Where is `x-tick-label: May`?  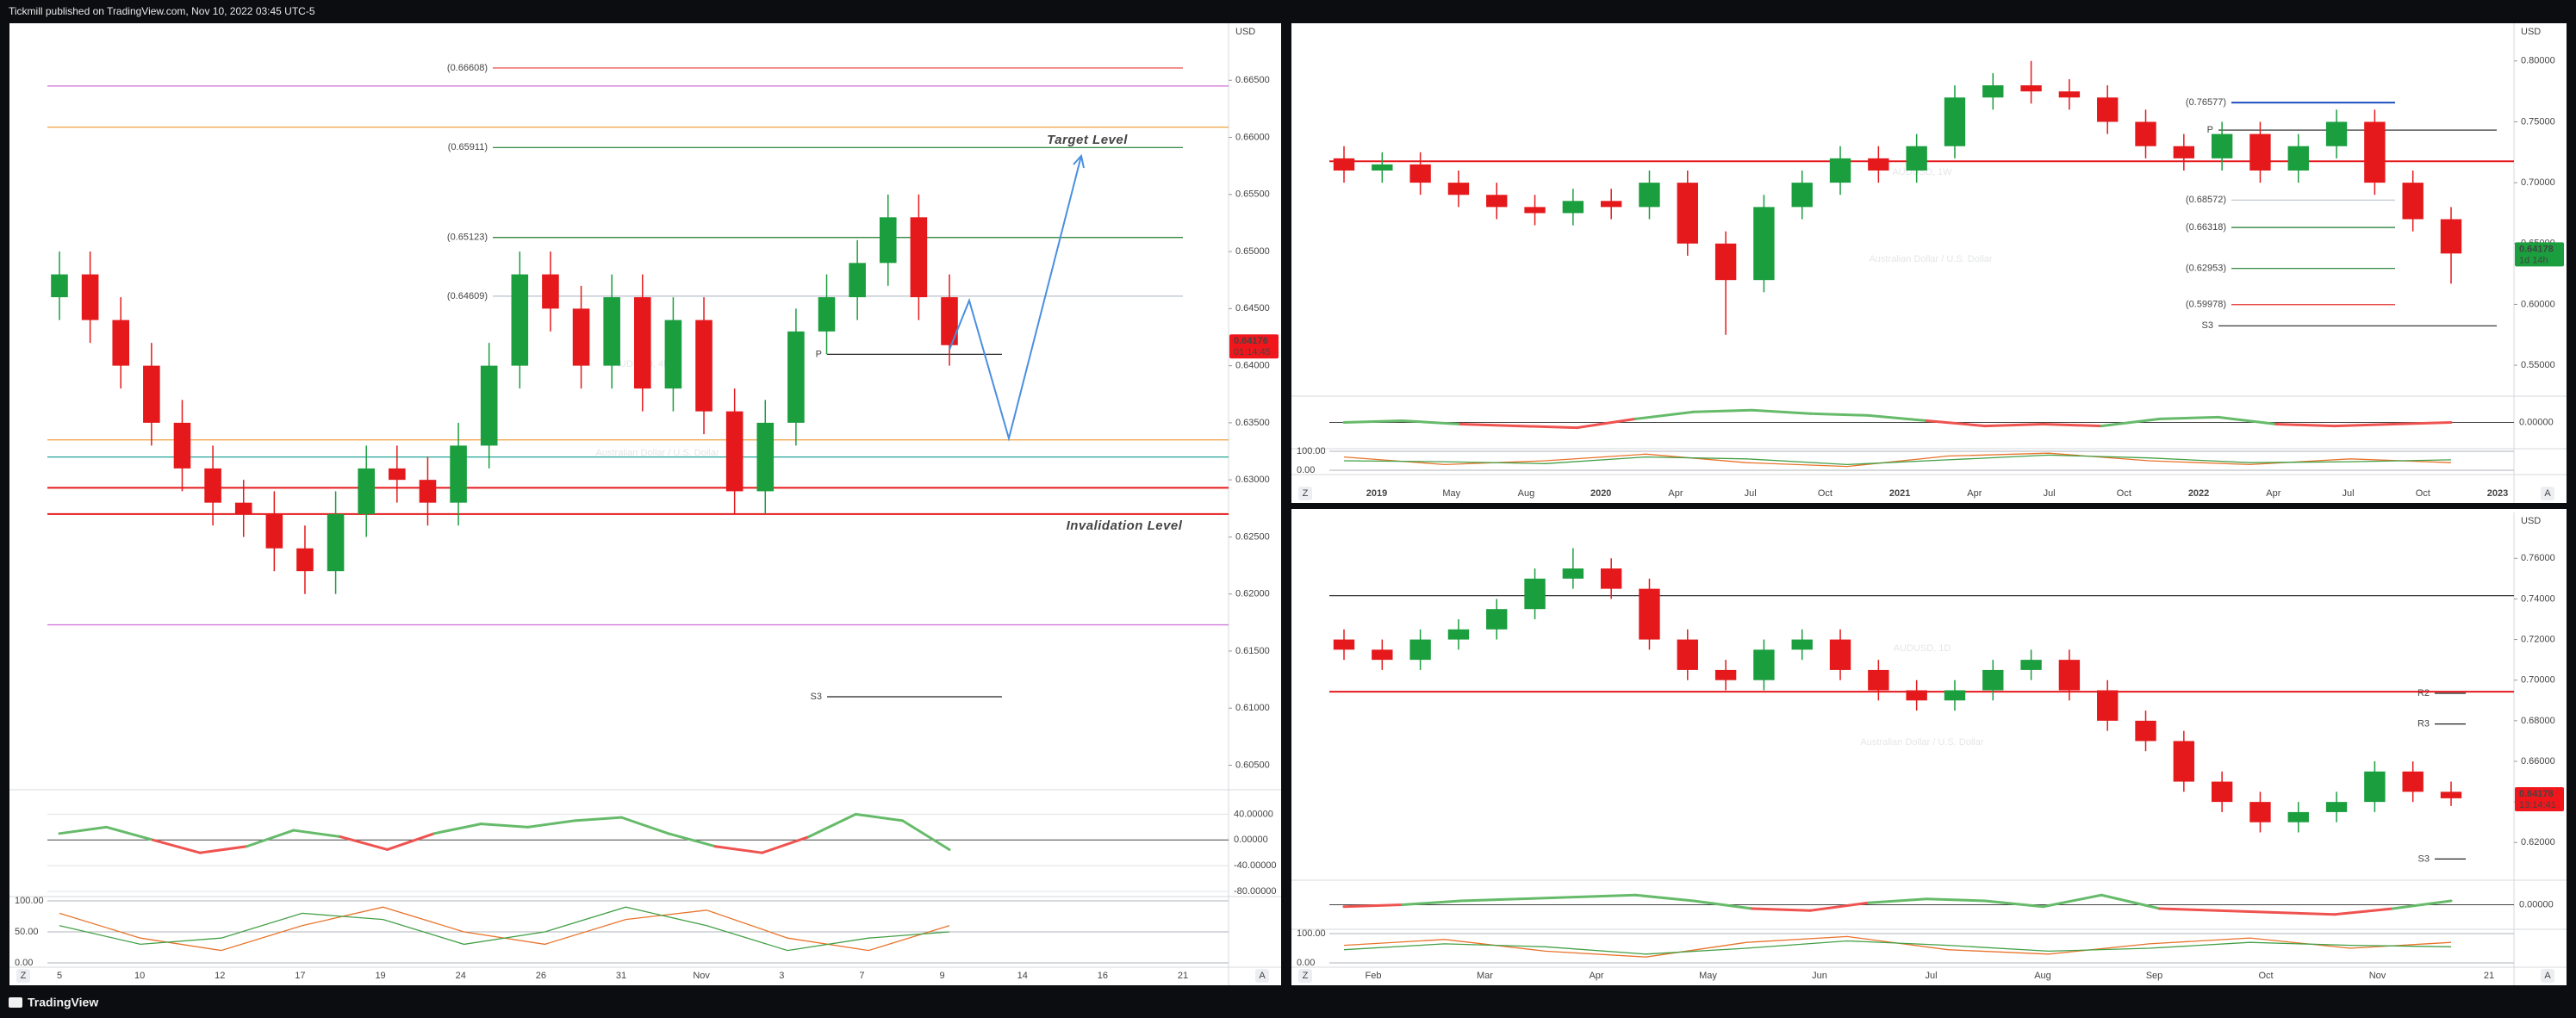
x-tick-label: May is located at coordinates (1451, 493).